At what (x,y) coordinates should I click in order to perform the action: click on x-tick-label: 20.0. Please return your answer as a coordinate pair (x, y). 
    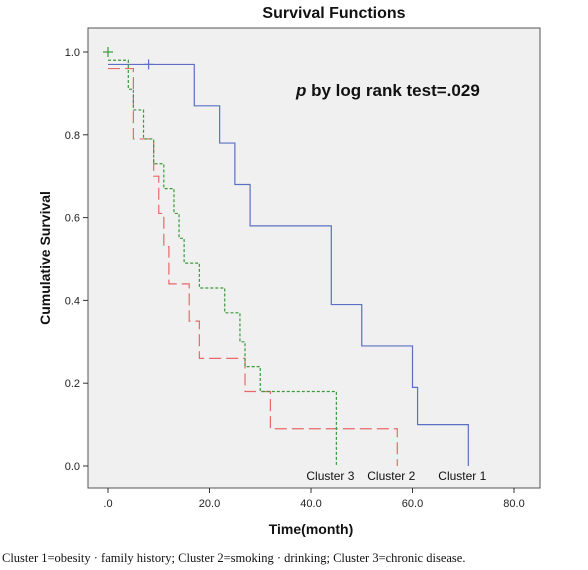
    Looking at the image, I should click on (209, 504).